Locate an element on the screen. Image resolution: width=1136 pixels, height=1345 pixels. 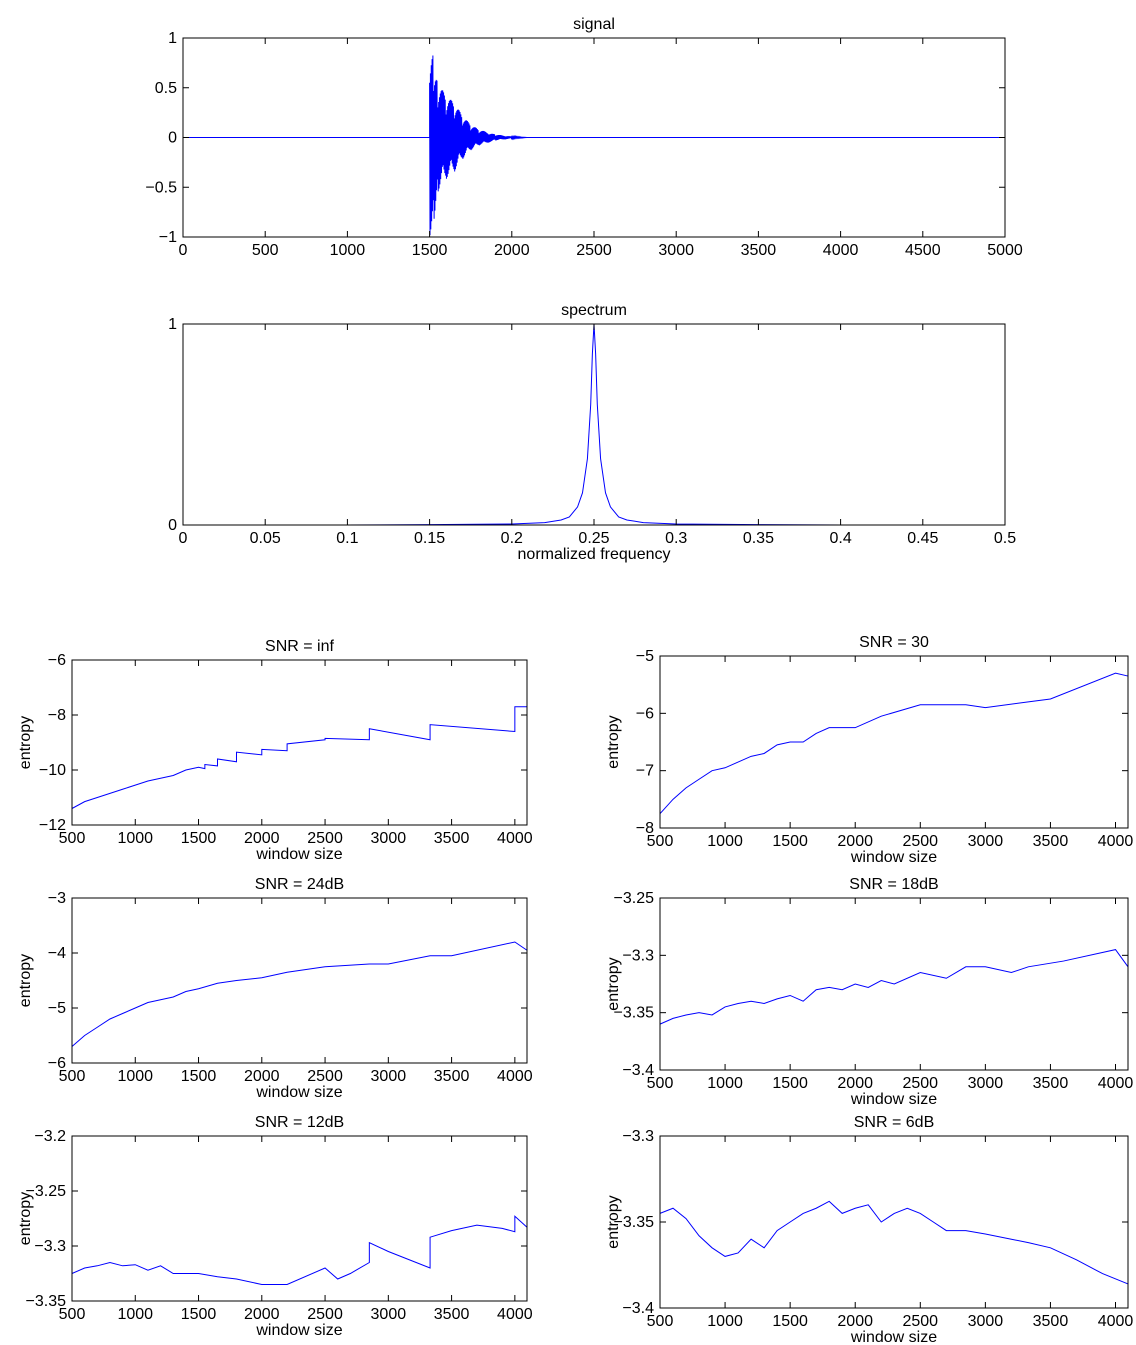
x-tick-label: 0.05 is located at coordinates (265, 538).